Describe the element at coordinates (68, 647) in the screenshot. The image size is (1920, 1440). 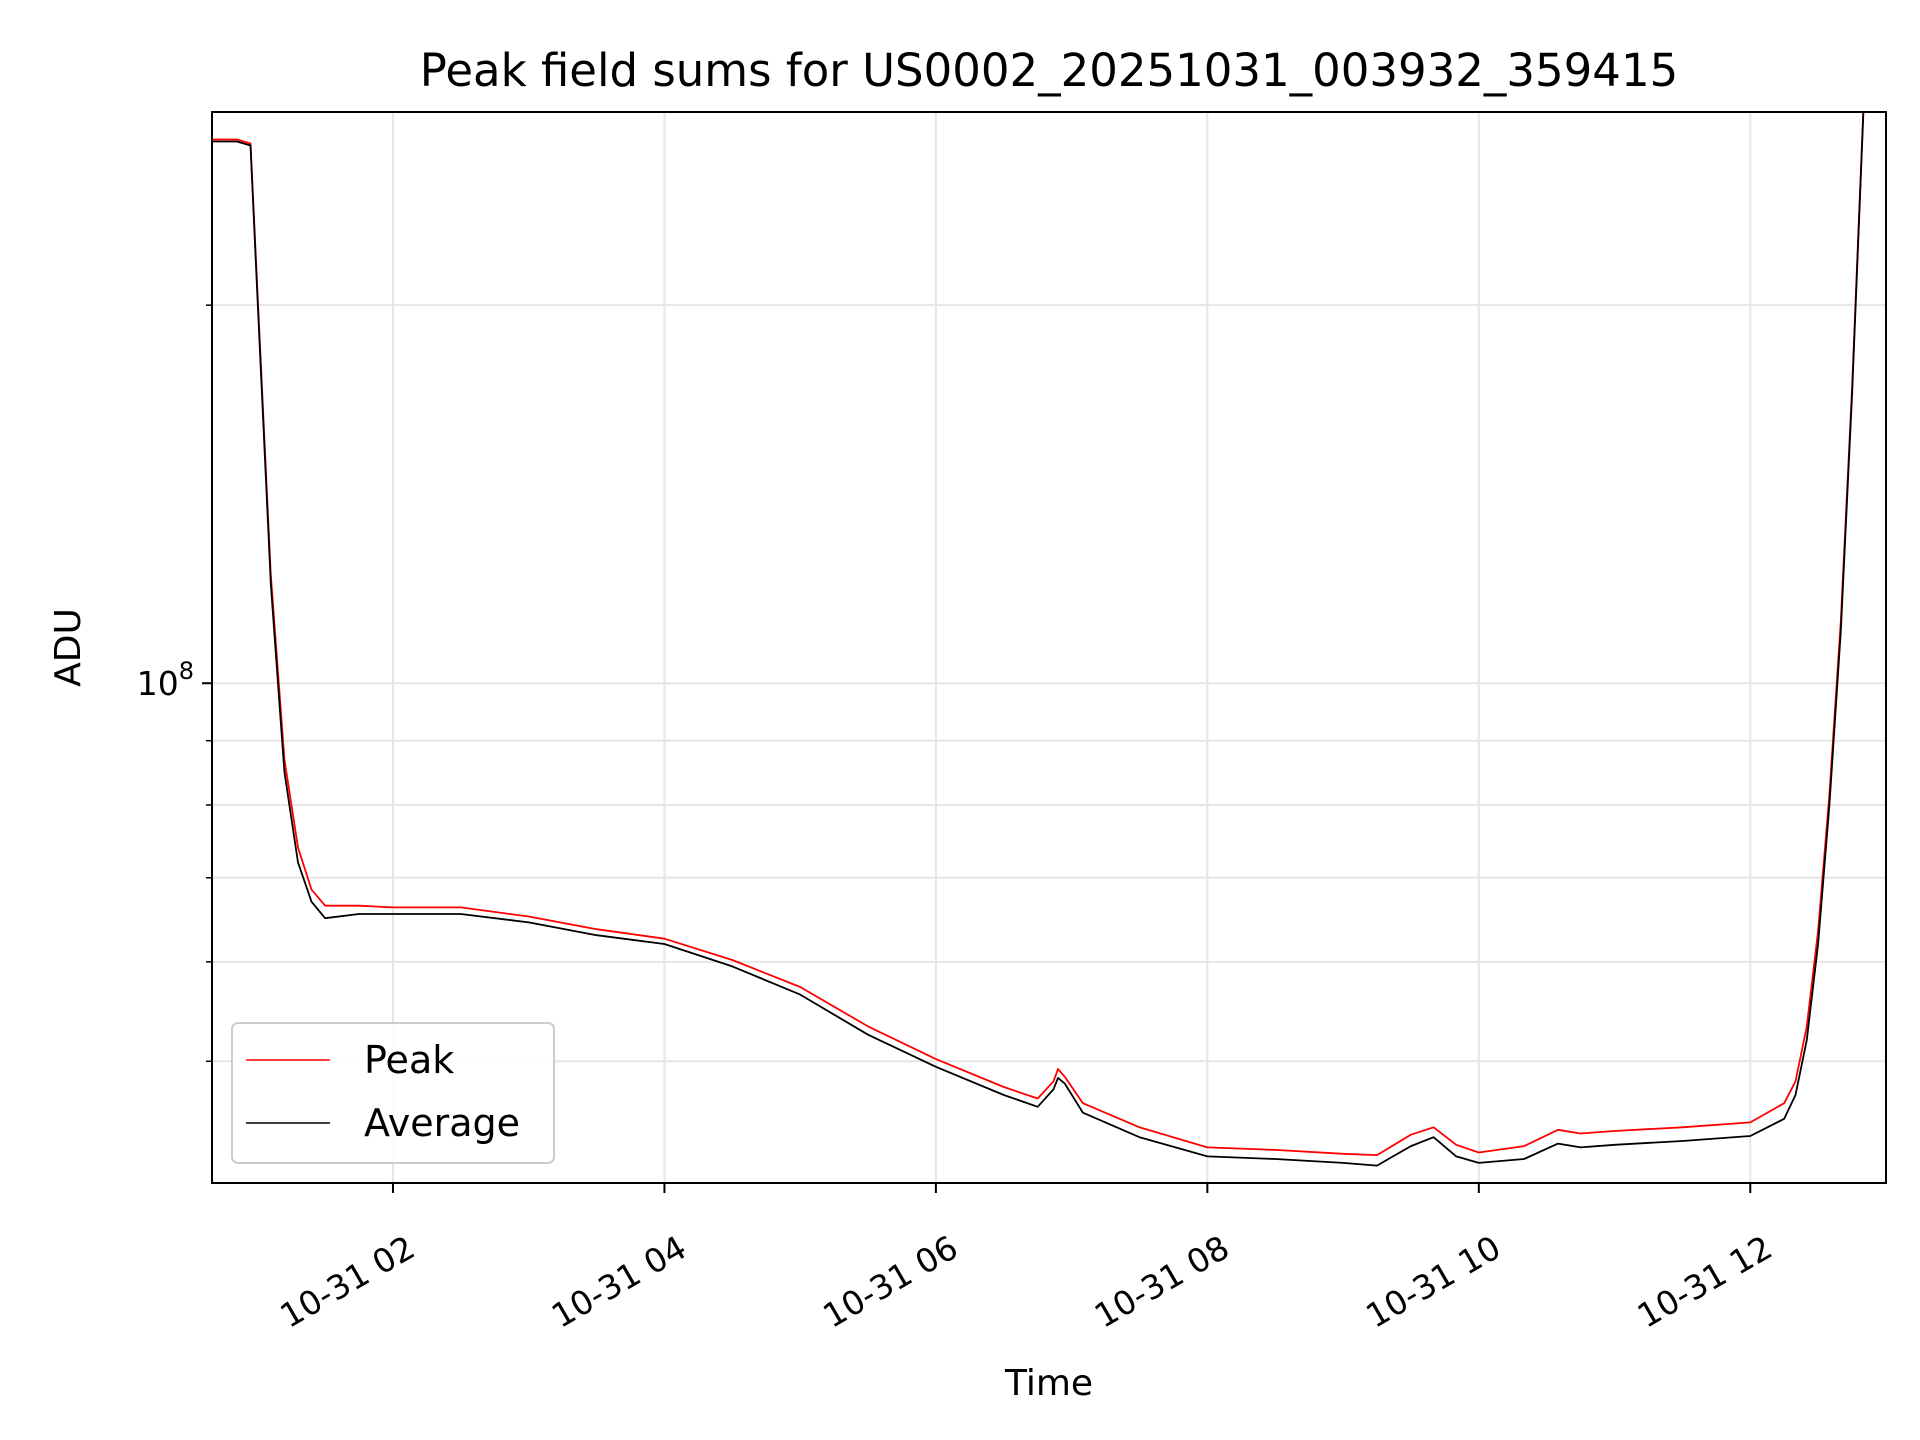
I see `y-axis-label: ADU` at that location.